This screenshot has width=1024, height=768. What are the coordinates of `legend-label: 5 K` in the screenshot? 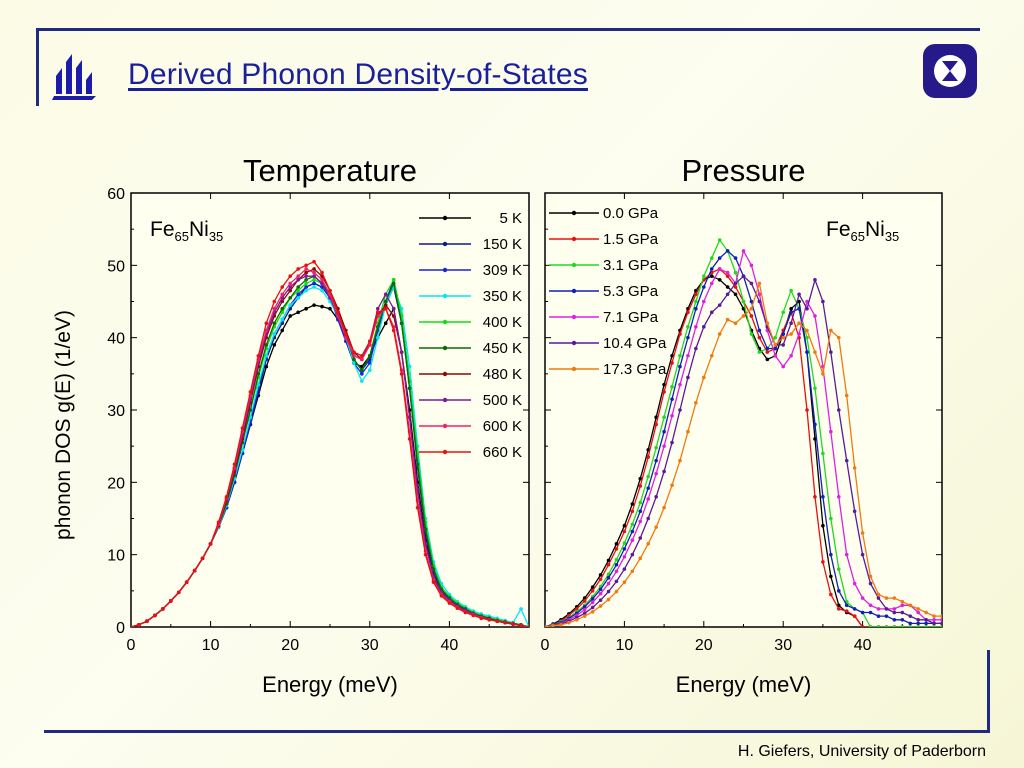 It's located at (510, 218).